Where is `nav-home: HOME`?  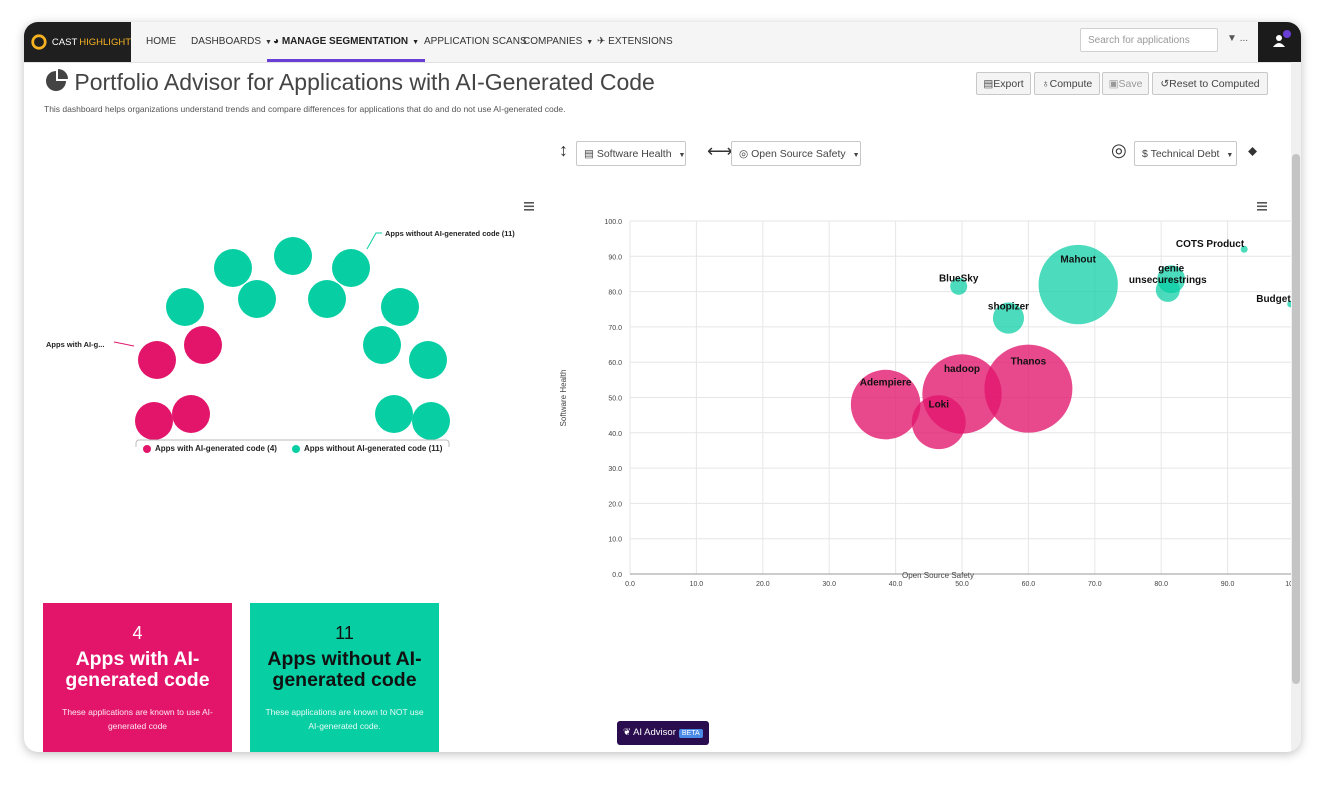 nav-home: HOME is located at coordinates (161, 42).